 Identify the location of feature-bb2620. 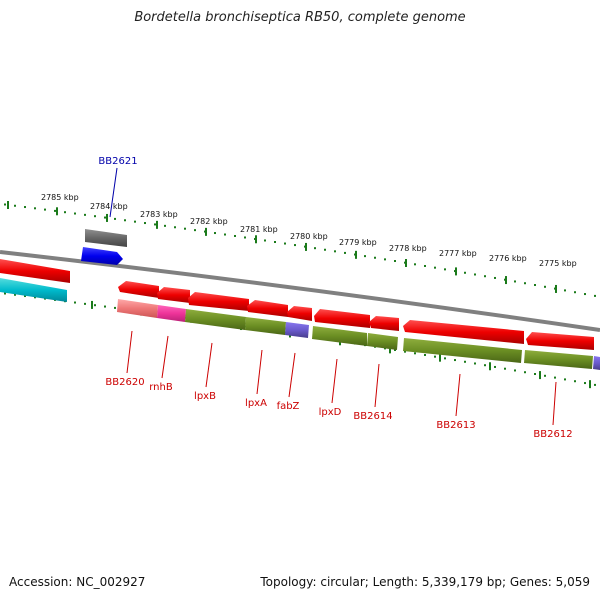
(137, 308).